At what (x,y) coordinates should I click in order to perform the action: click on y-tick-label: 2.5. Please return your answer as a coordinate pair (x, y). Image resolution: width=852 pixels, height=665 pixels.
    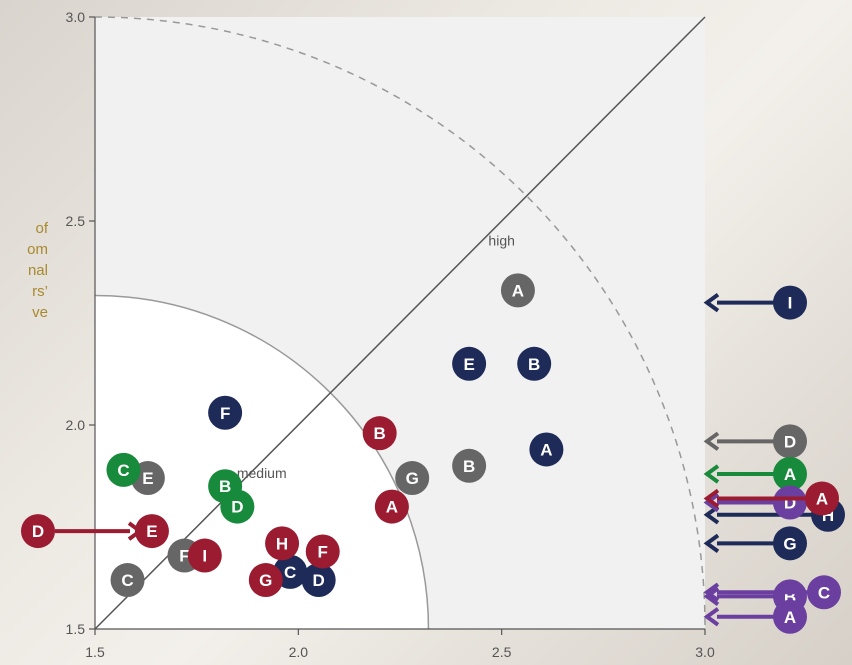
    Looking at the image, I should click on (76, 221).